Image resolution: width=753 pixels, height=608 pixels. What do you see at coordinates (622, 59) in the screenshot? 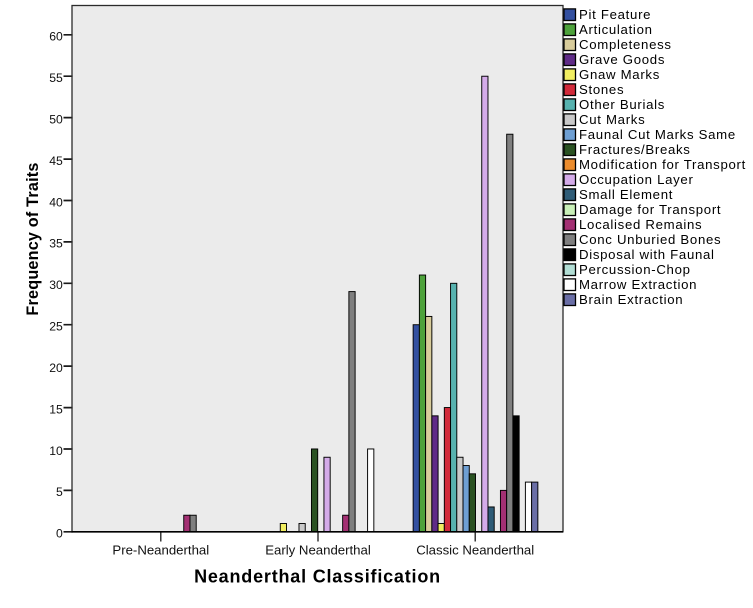
I see `svg-text: Grave Goods` at bounding box center [622, 59].